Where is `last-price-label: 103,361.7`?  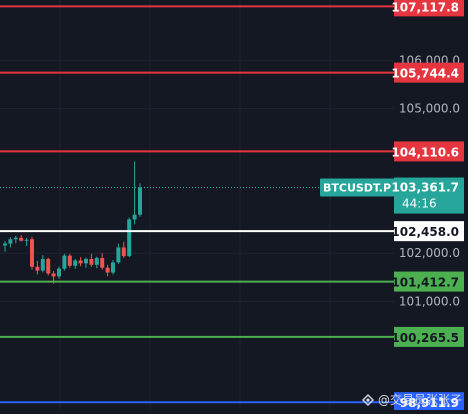 last-price-label: 103,361.7 is located at coordinates (425, 188).